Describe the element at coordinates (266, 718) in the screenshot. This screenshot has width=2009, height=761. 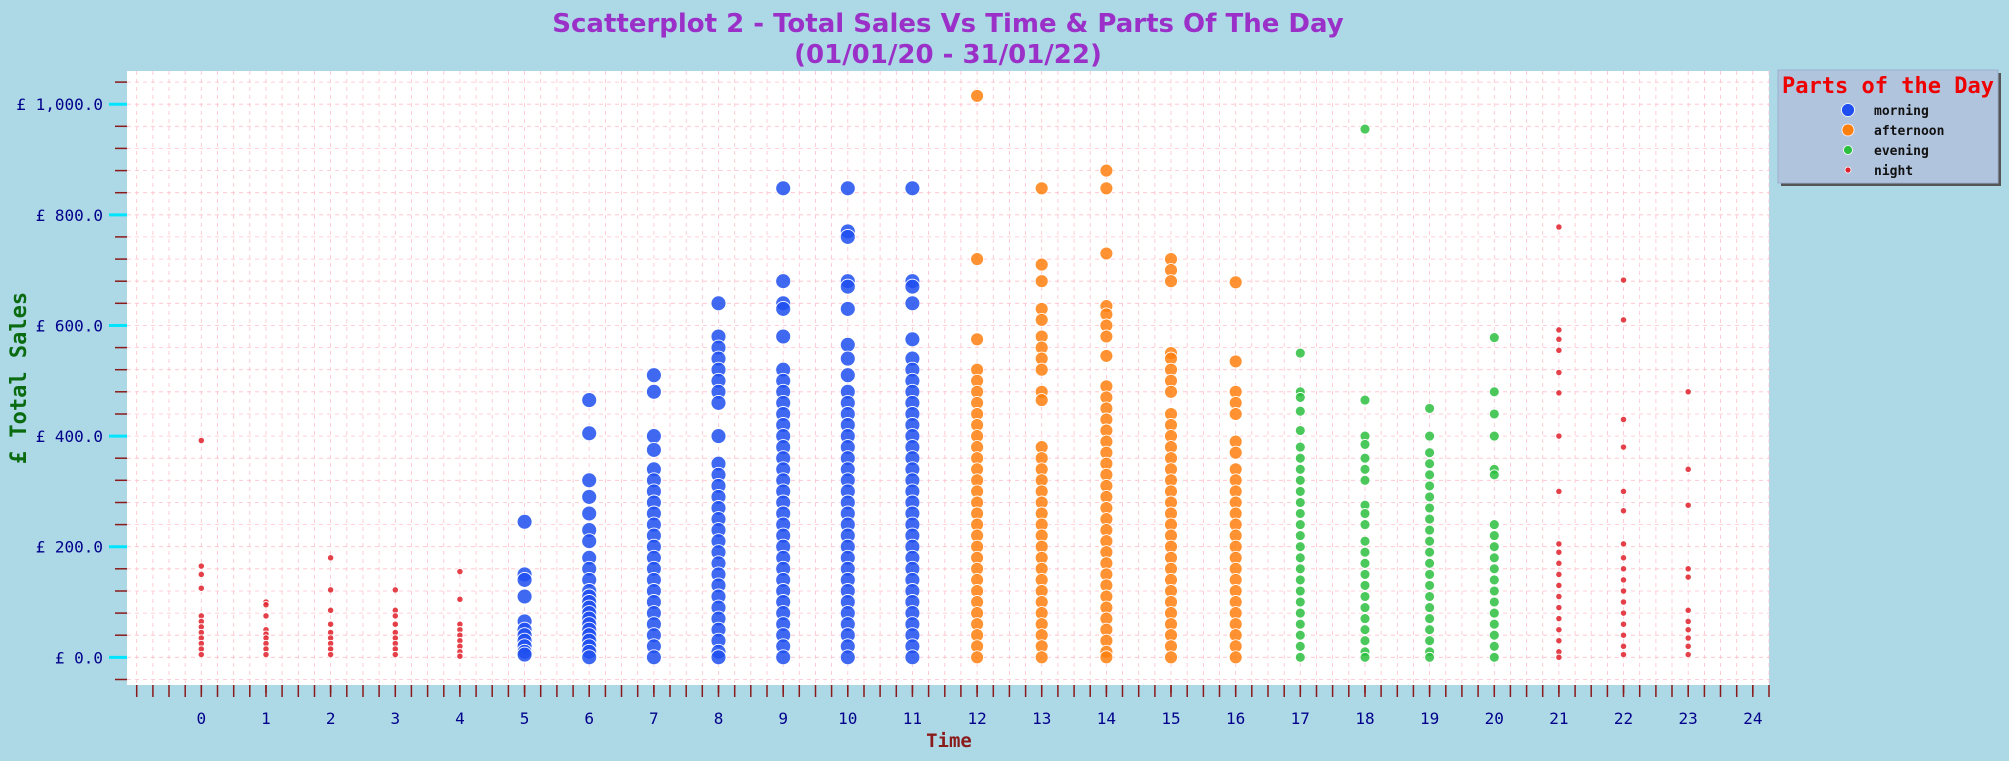
I see `x-tick-label: 1` at that location.